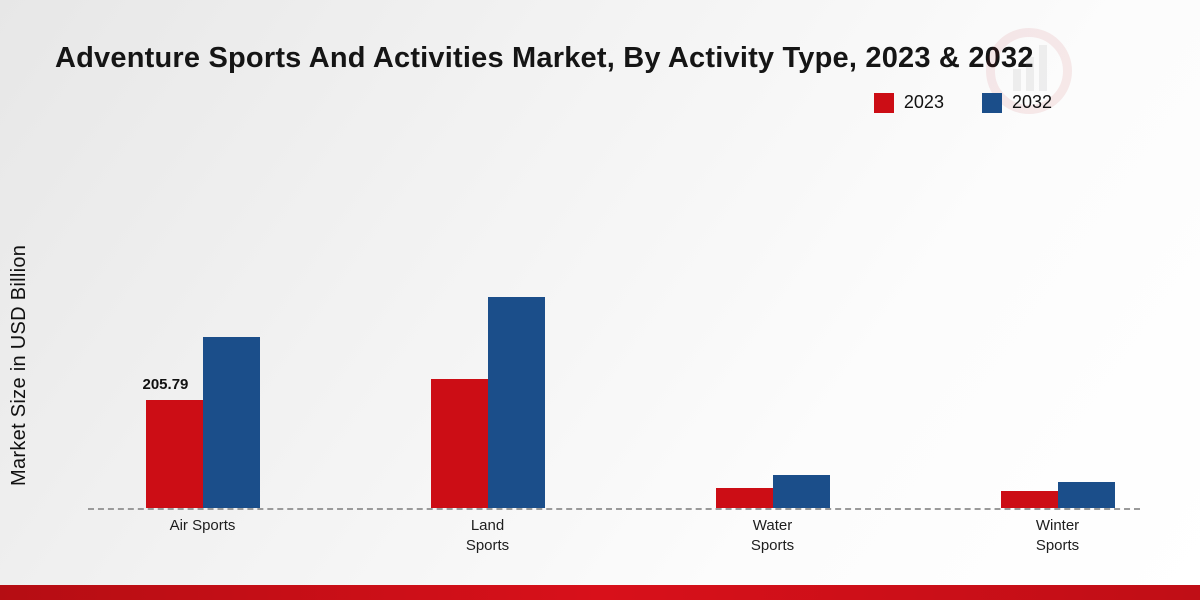 The width and height of the screenshot is (1200, 600). Describe the element at coordinates (1031, 102) in the screenshot. I see `legend-label-2032: 2032` at that location.